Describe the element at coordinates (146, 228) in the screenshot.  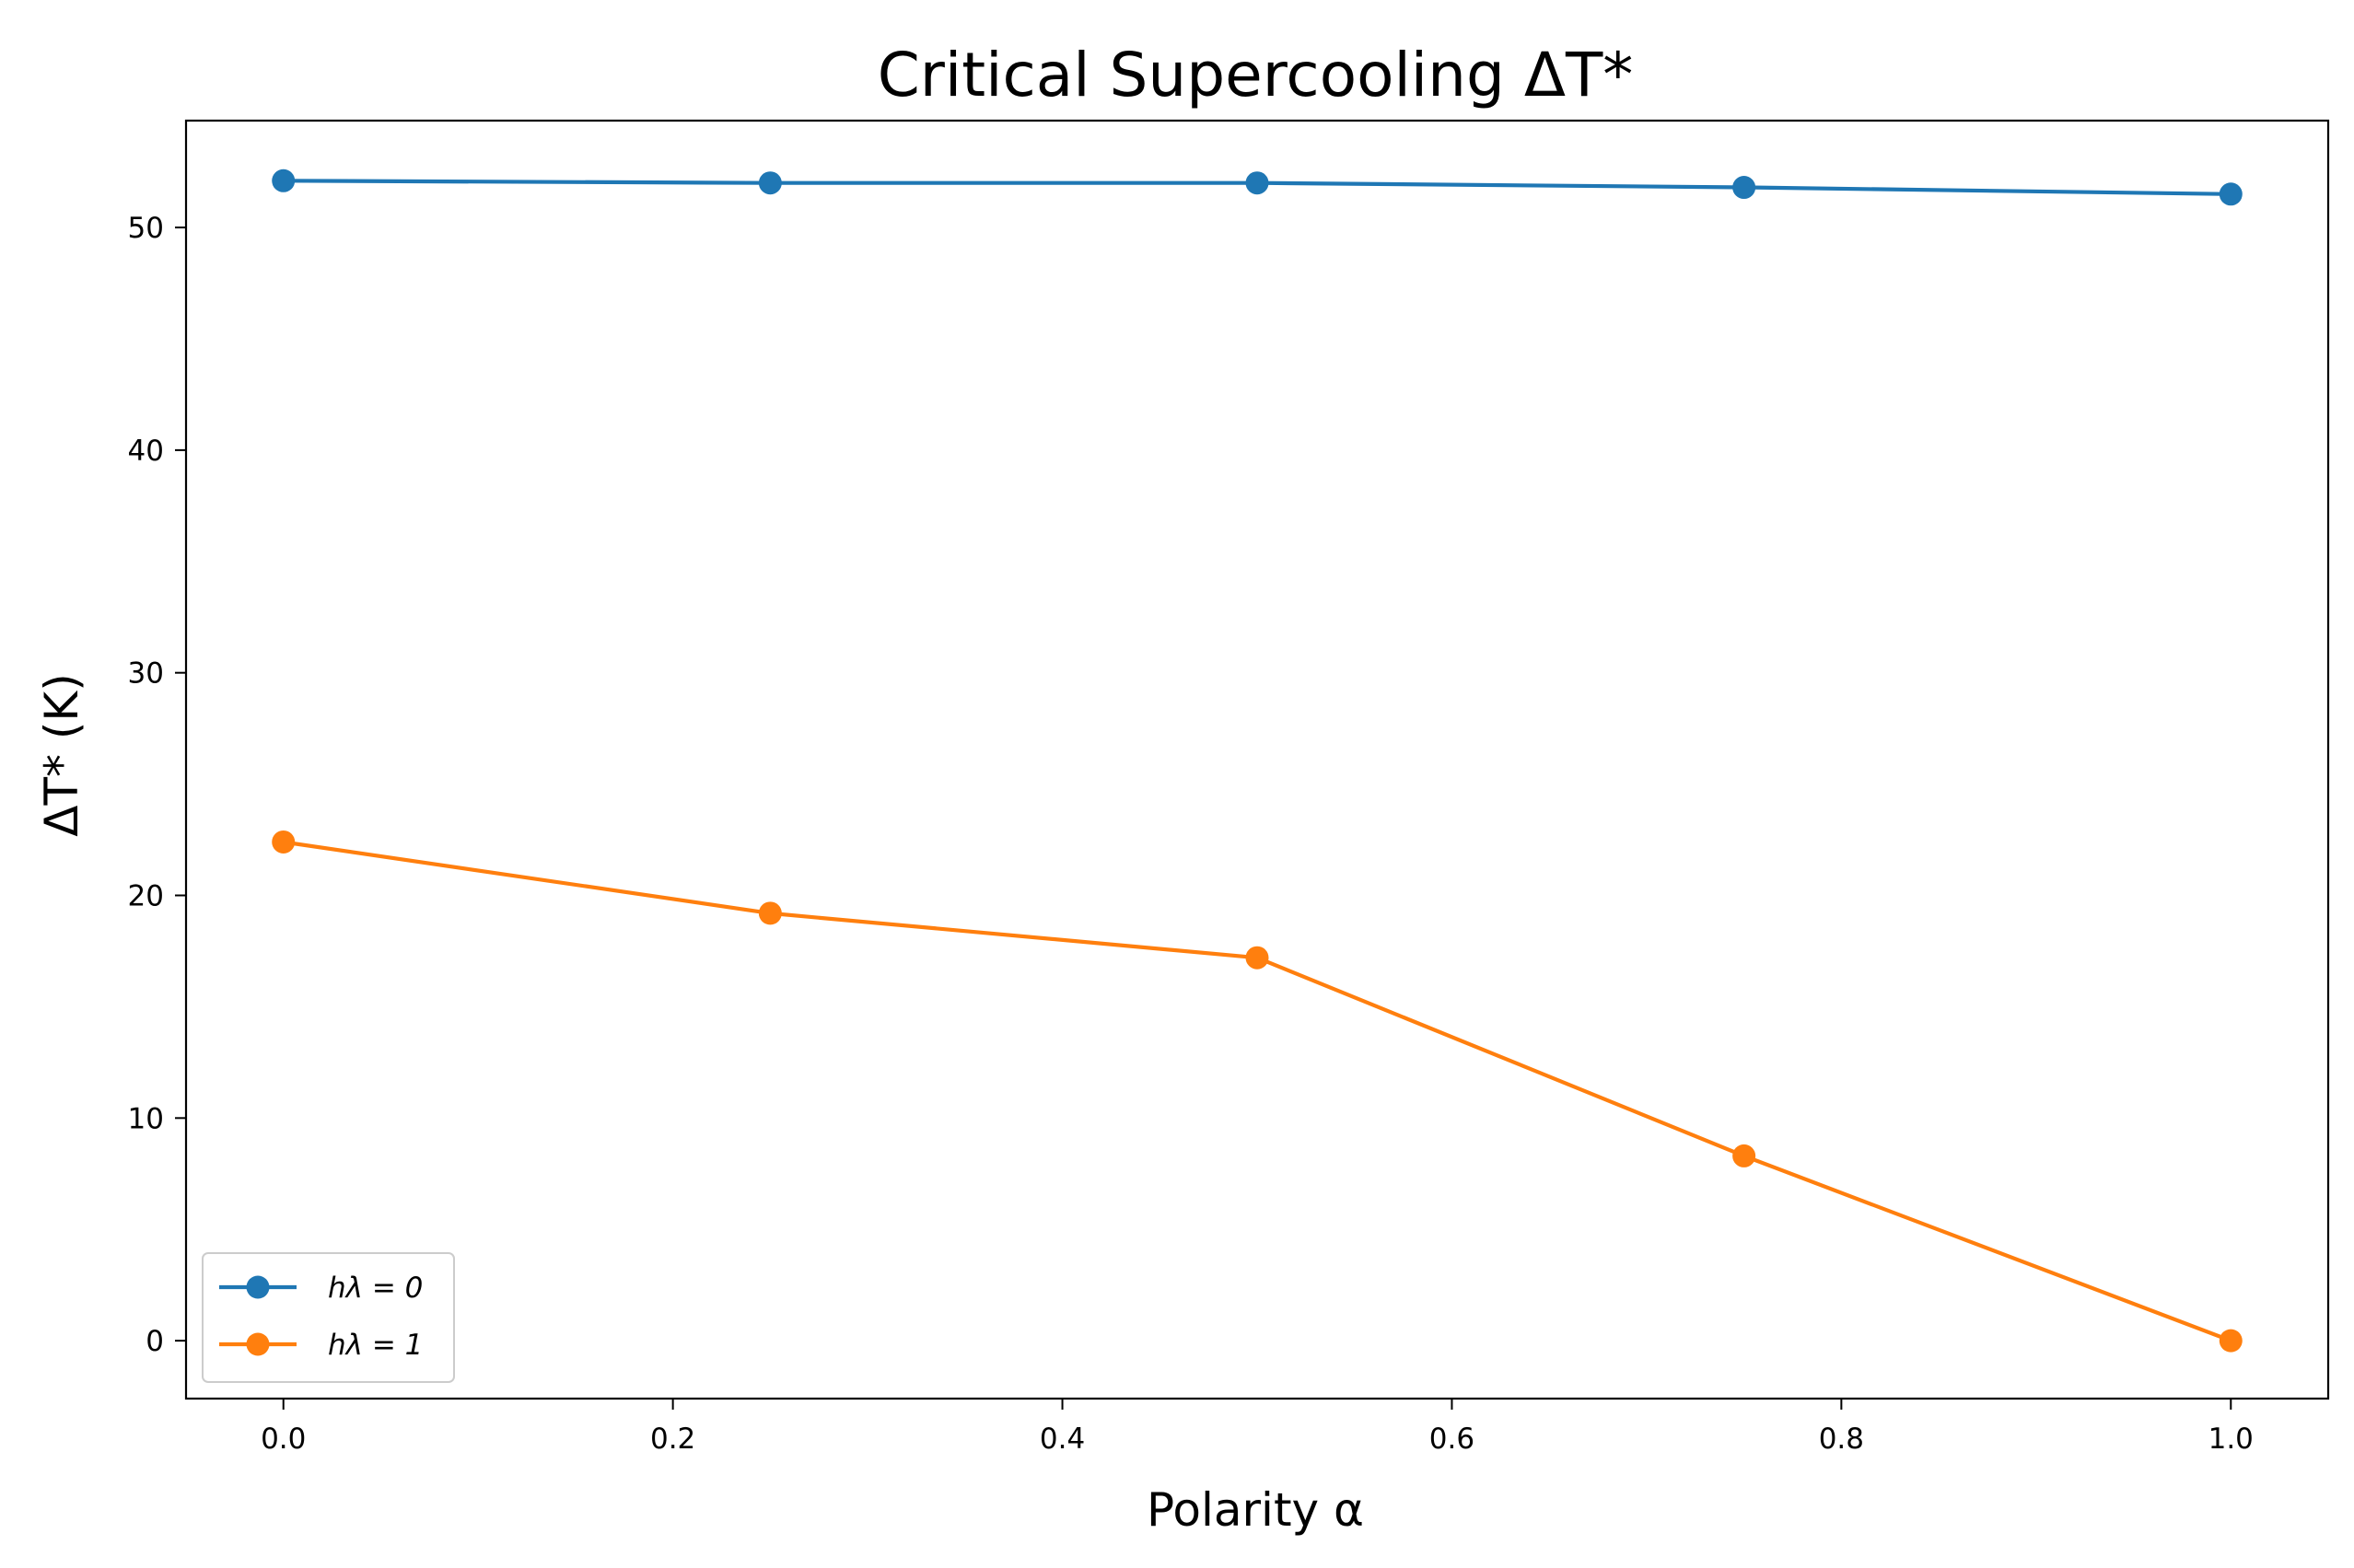
I see `y-tick-label: 50` at that location.